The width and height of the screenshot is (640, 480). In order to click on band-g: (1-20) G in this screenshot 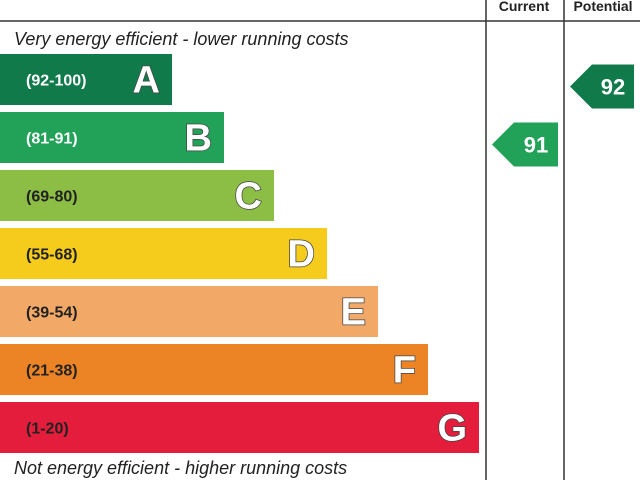, I will do `click(239, 427)`.